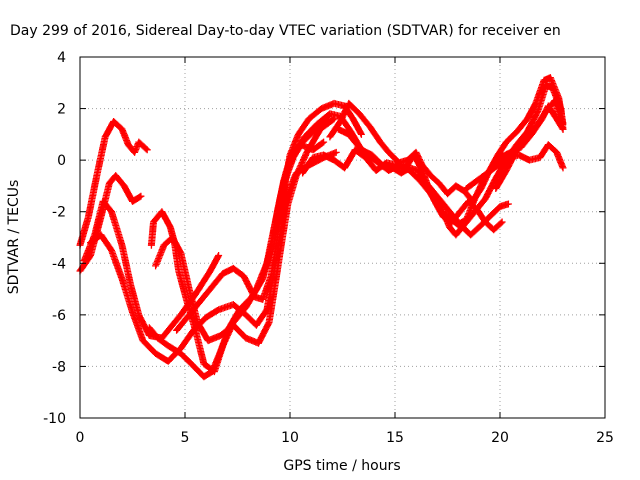 This screenshot has height=480, width=640. What do you see at coordinates (605, 438) in the screenshot?
I see `x-tick-label: 25` at bounding box center [605, 438].